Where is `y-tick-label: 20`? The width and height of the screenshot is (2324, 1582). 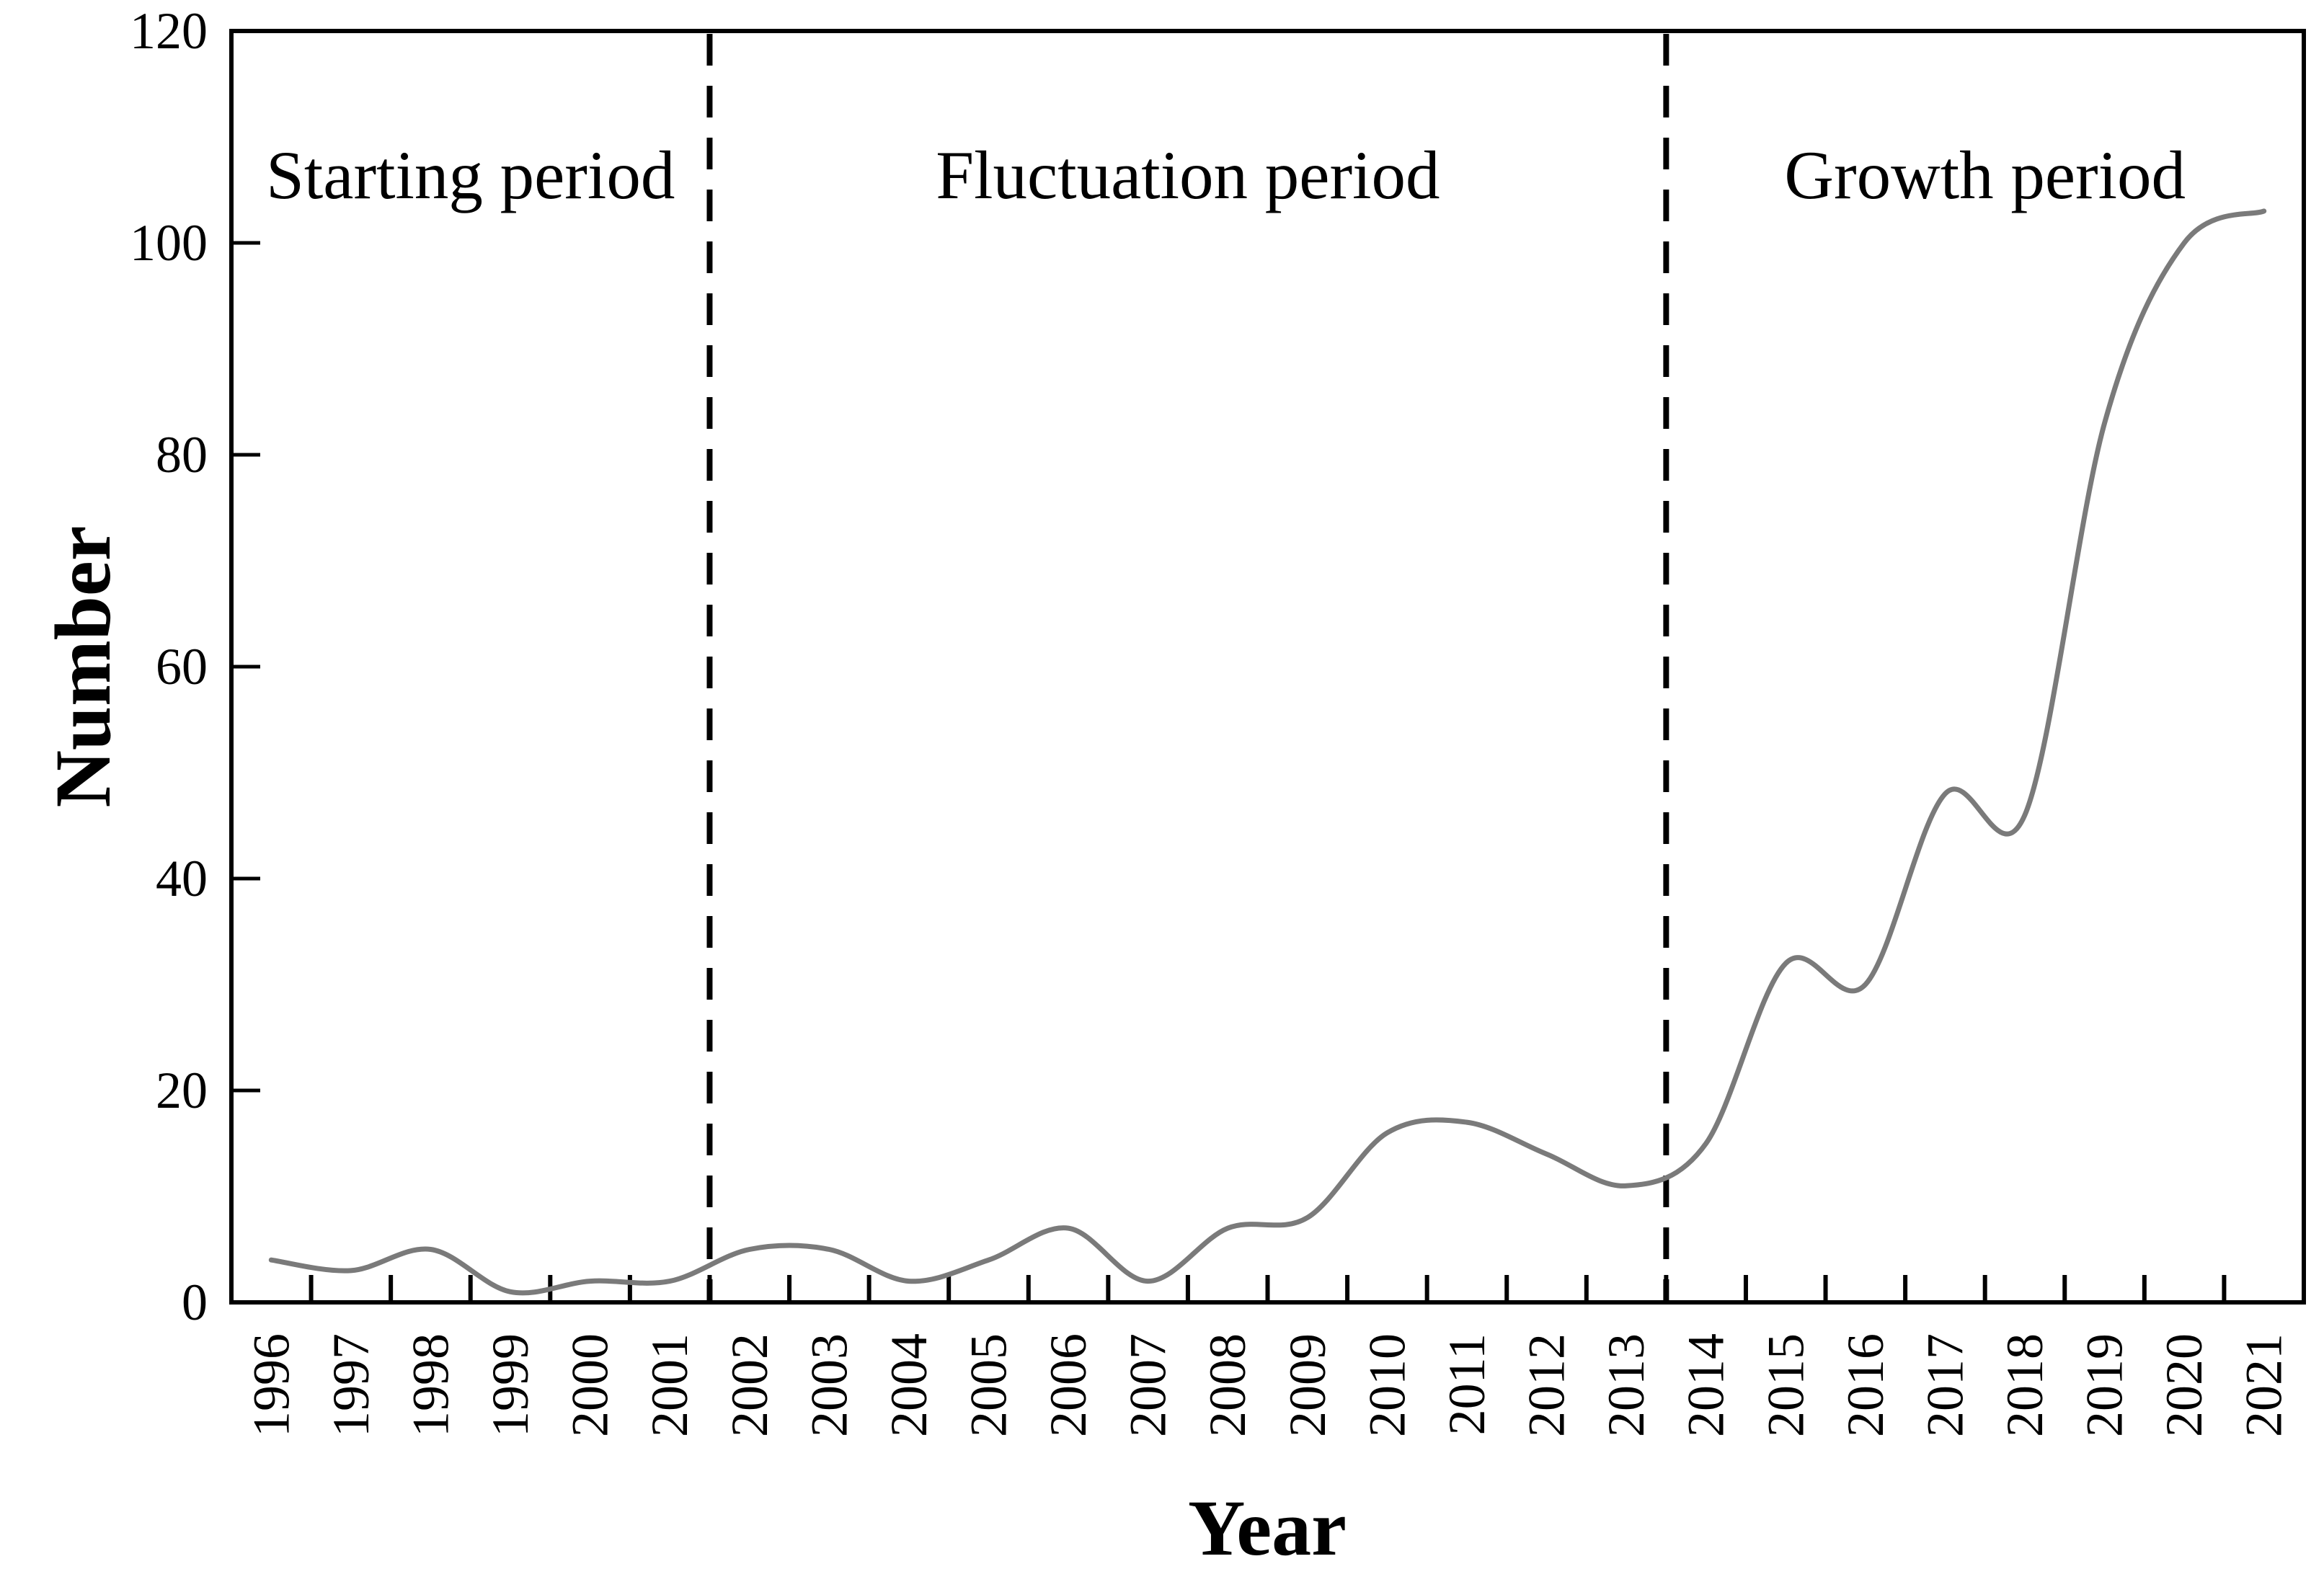
y-tick-label: 20 is located at coordinates (182, 1090).